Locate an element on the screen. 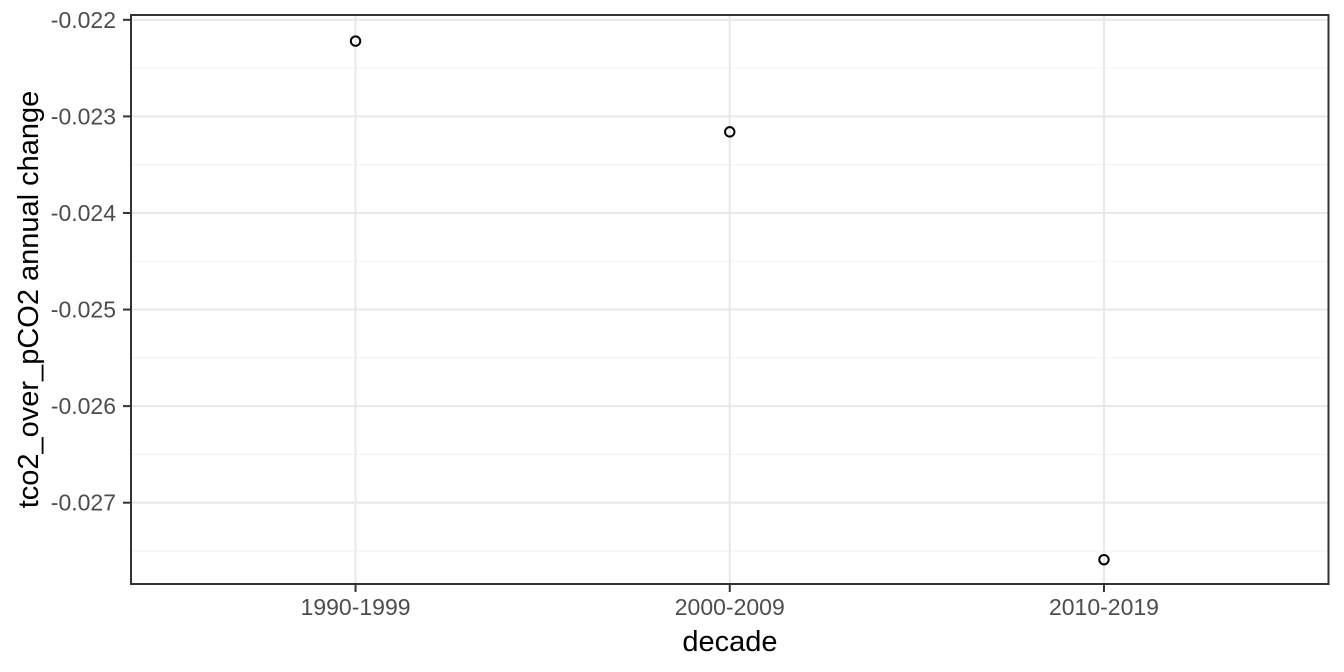 This screenshot has height=672, width=1344. x-tick-label: 1990-1999 is located at coordinates (356, 607).